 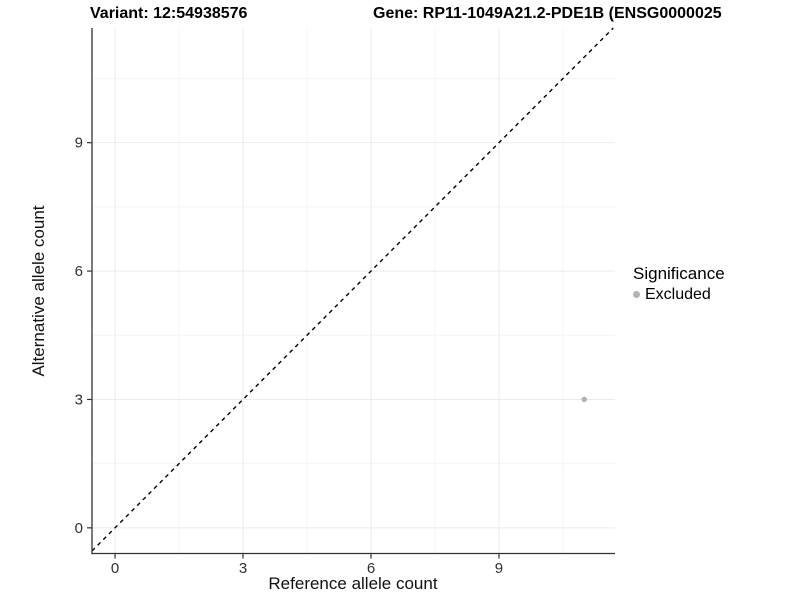 I want to click on legend-title: Significance, so click(x=679, y=273).